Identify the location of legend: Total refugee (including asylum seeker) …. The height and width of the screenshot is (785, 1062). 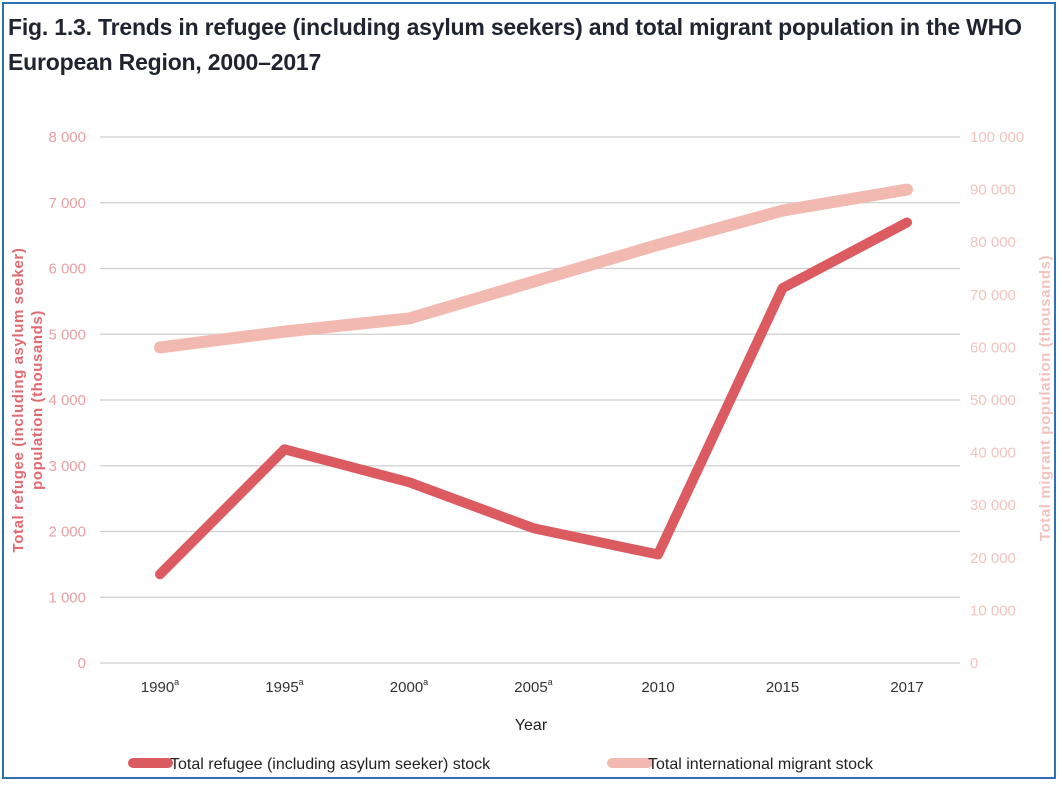
(501, 764).